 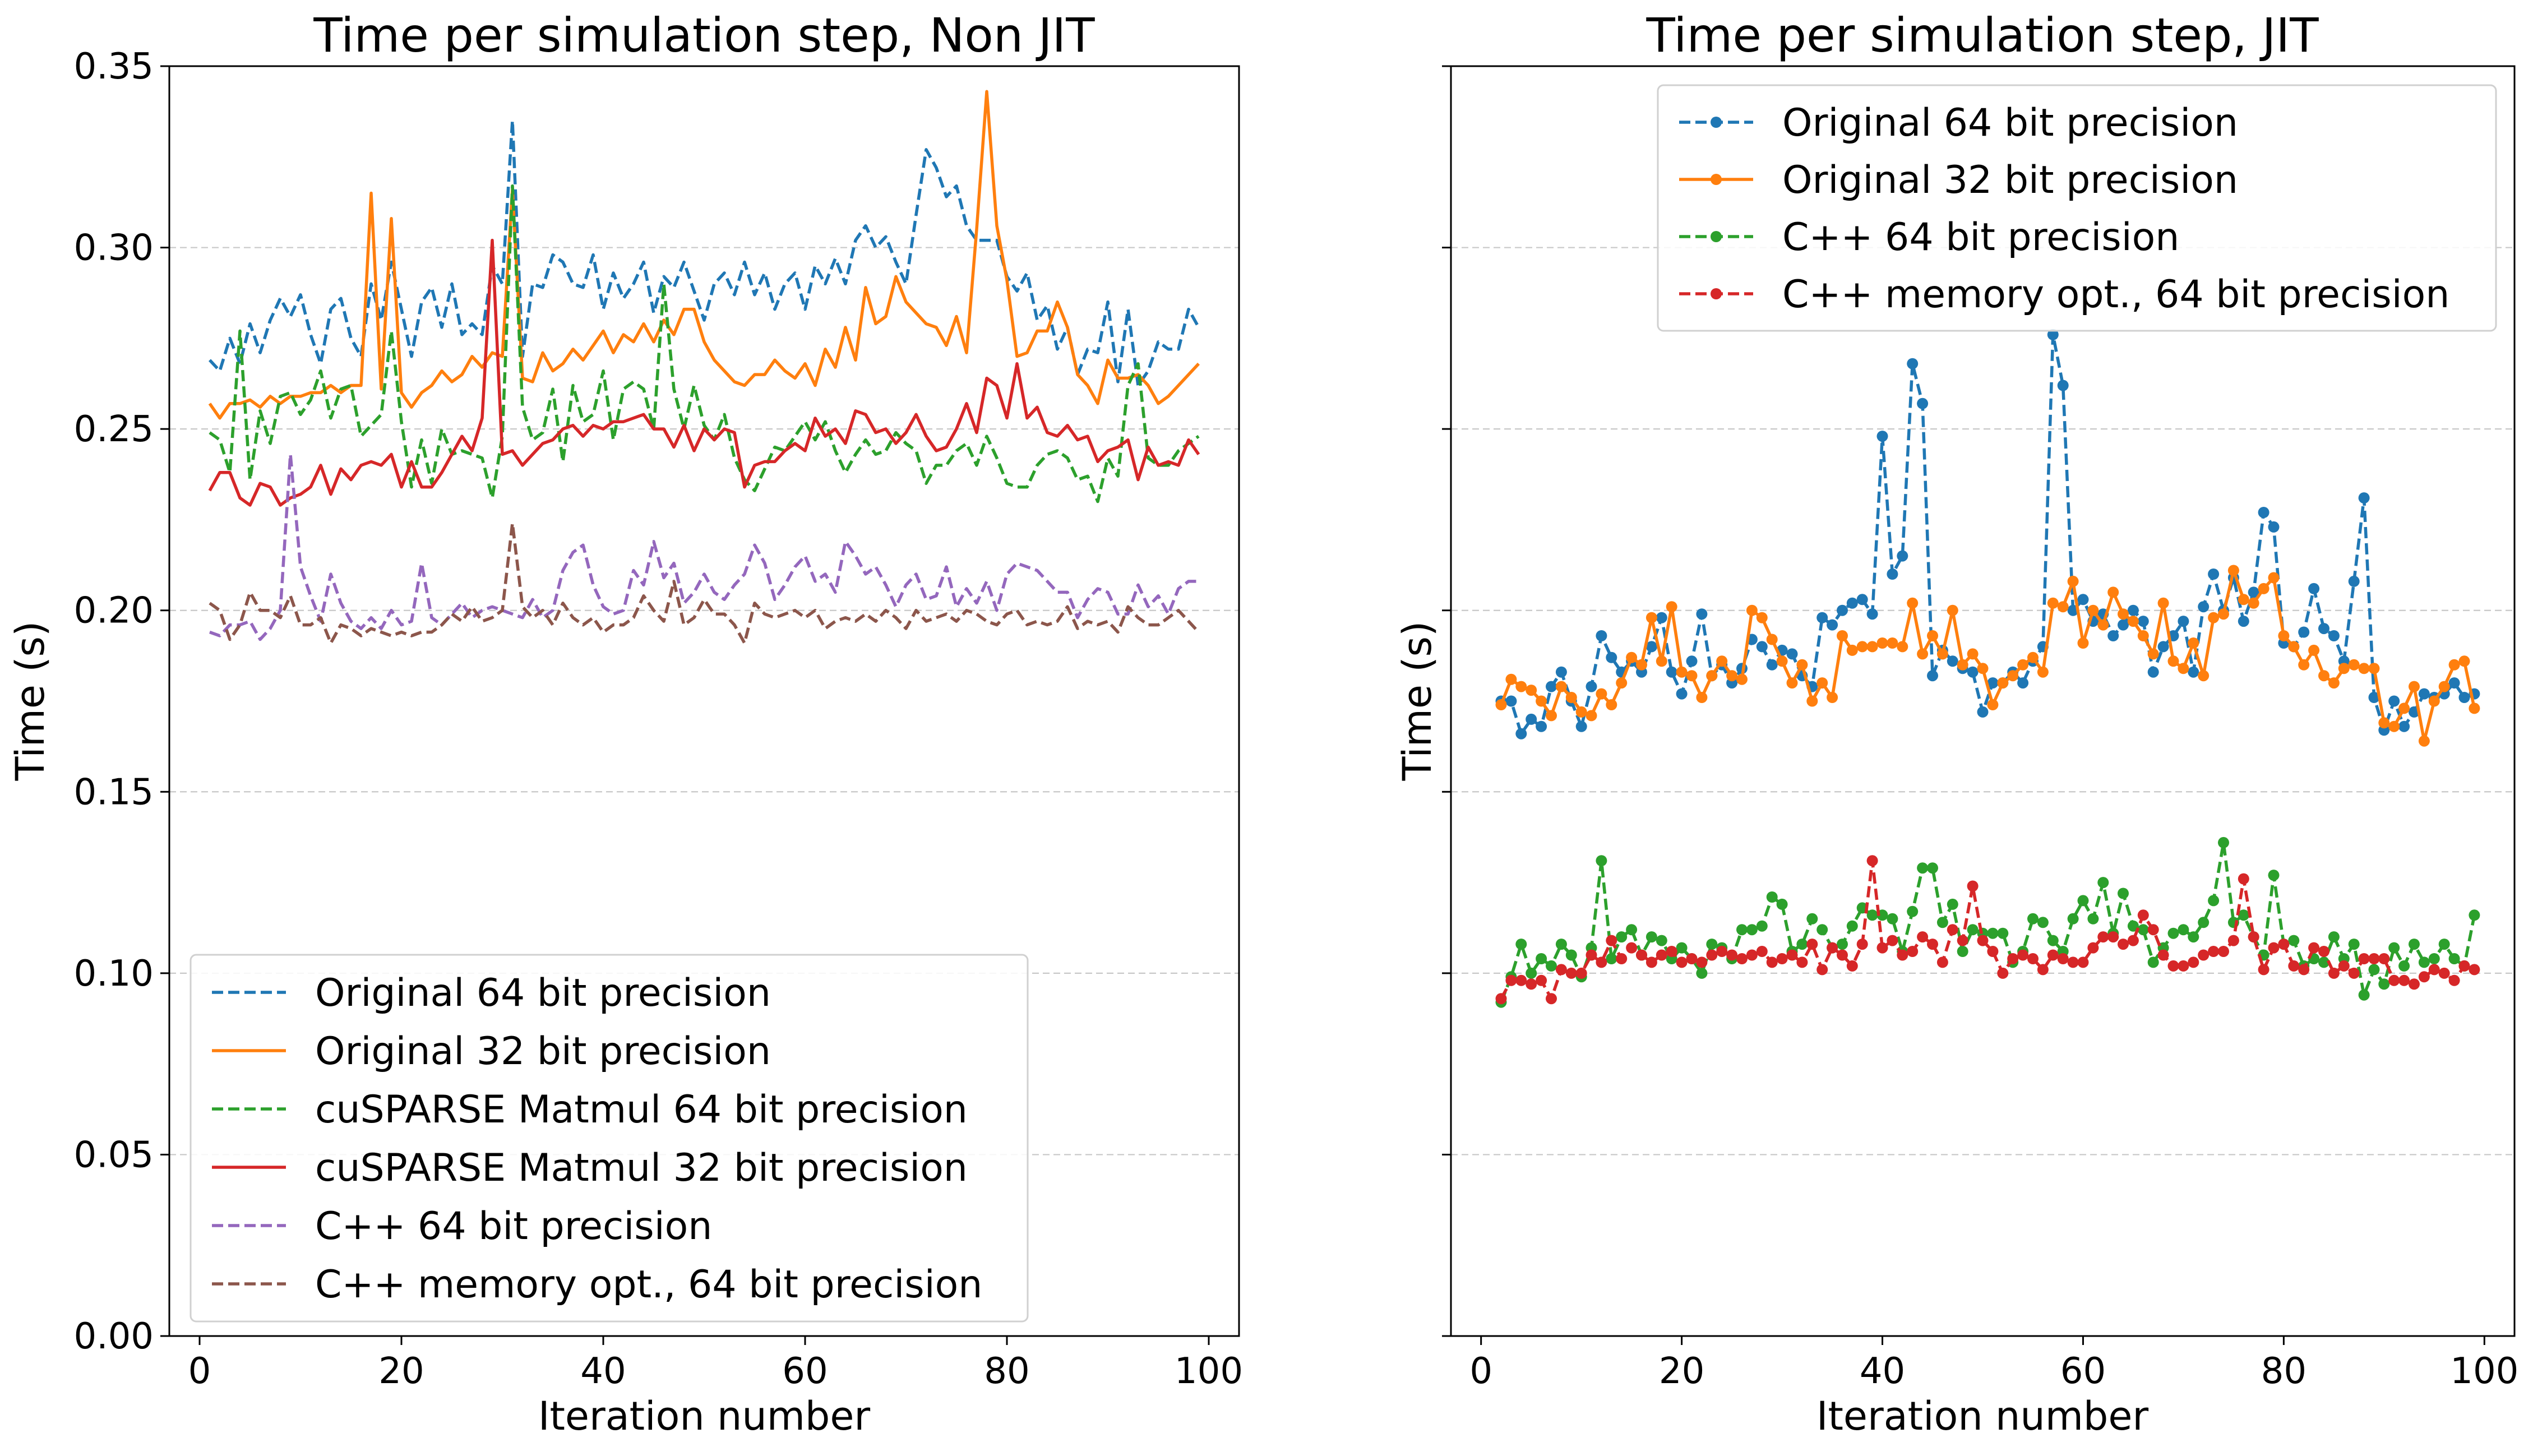 I want to click on legend-label: Original 64 bit precision, so click(x=2010, y=123).